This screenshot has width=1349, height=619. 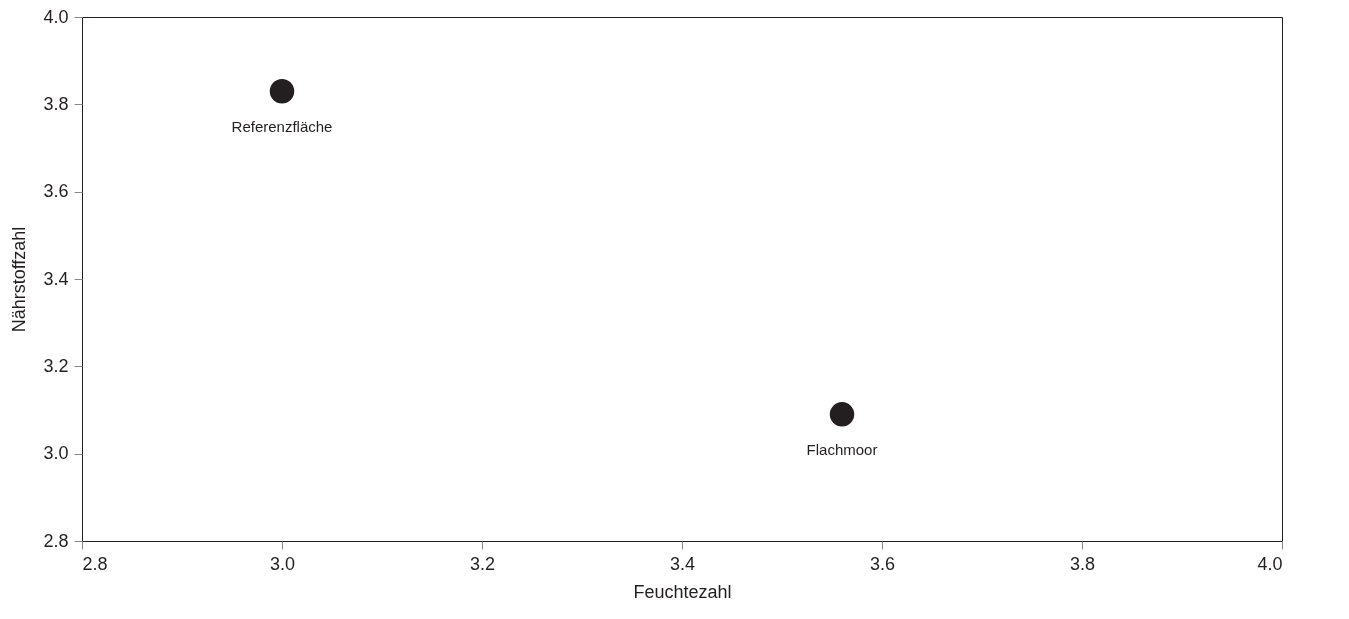 What do you see at coordinates (842, 450) in the screenshot?
I see `series-label: Flachmoor` at bounding box center [842, 450].